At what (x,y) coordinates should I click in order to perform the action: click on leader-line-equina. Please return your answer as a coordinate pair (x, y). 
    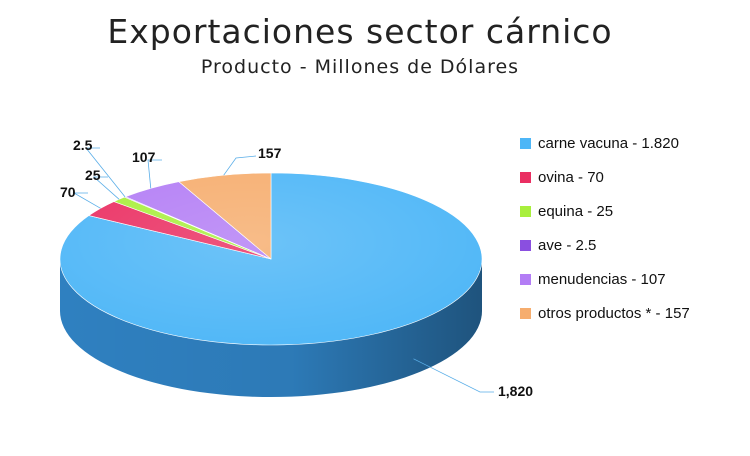
    Looking at the image, I should click on (106, 188).